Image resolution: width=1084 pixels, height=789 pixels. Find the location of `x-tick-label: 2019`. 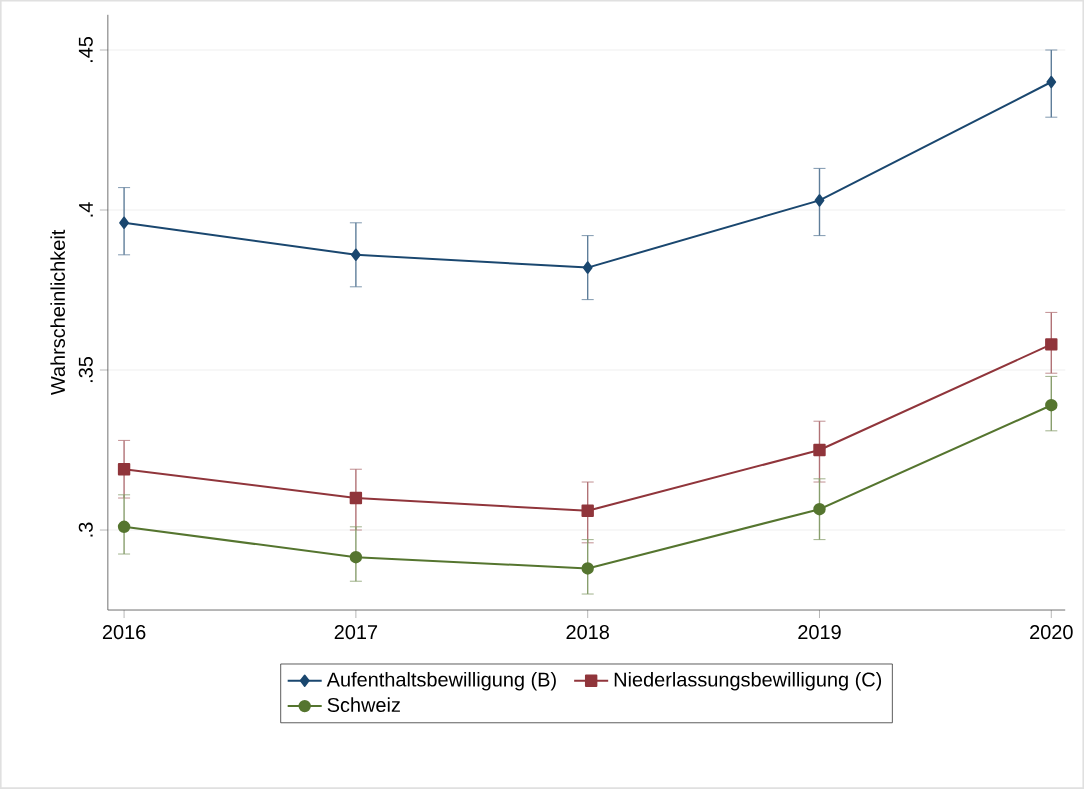

x-tick-label: 2019 is located at coordinates (819, 632).